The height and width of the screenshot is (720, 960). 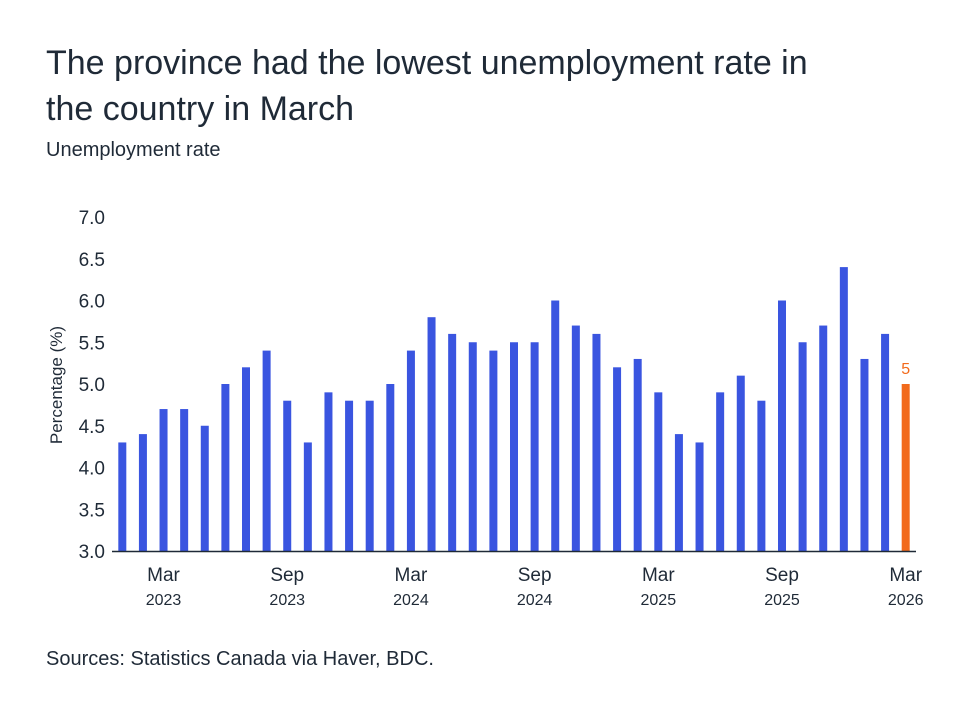 I want to click on y-tick-label: 6.0, so click(x=92, y=302).